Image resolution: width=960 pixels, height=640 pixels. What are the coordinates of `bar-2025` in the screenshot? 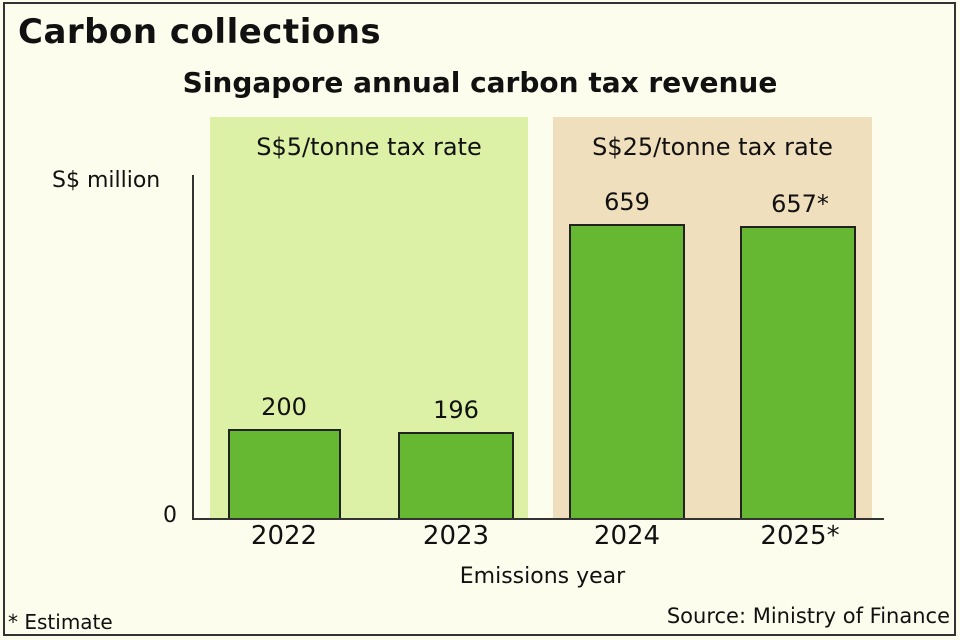 It's located at (798, 372).